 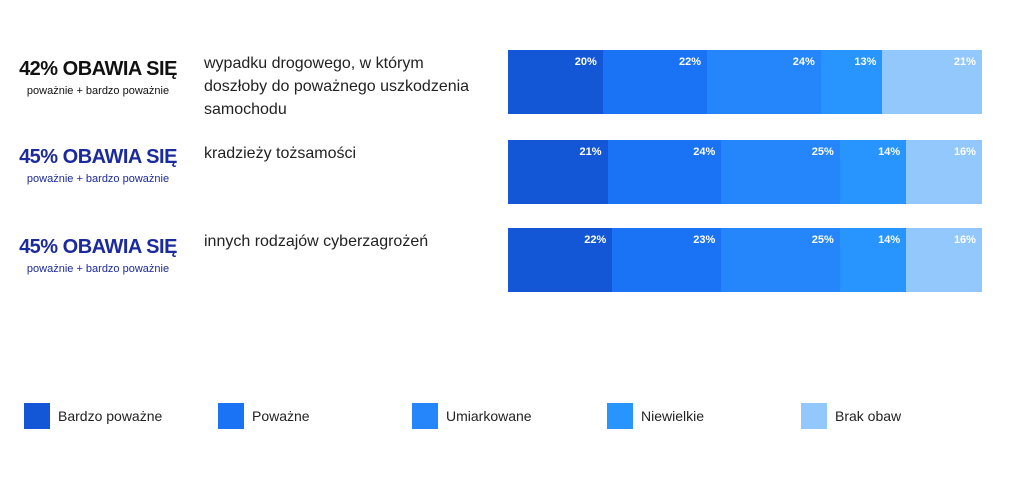 What do you see at coordinates (667, 260) in the screenshot?
I see `bar-segment-poważne: 23%` at bounding box center [667, 260].